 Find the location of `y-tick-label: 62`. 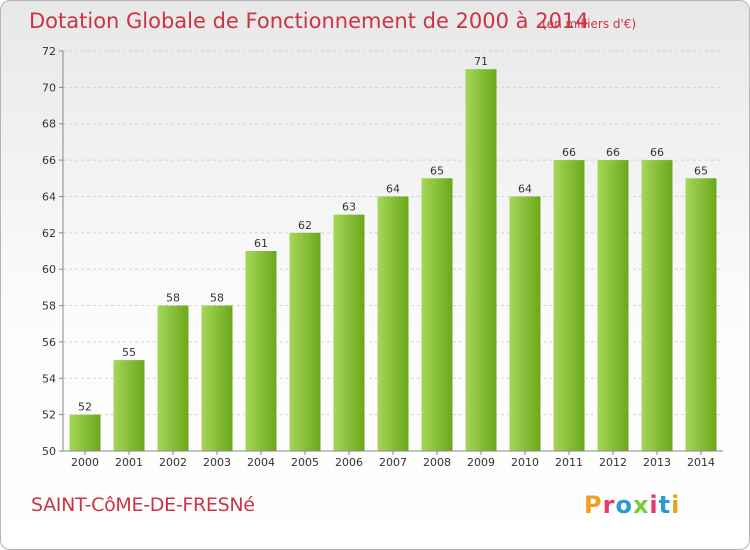

y-tick-label: 62 is located at coordinates (49, 233).